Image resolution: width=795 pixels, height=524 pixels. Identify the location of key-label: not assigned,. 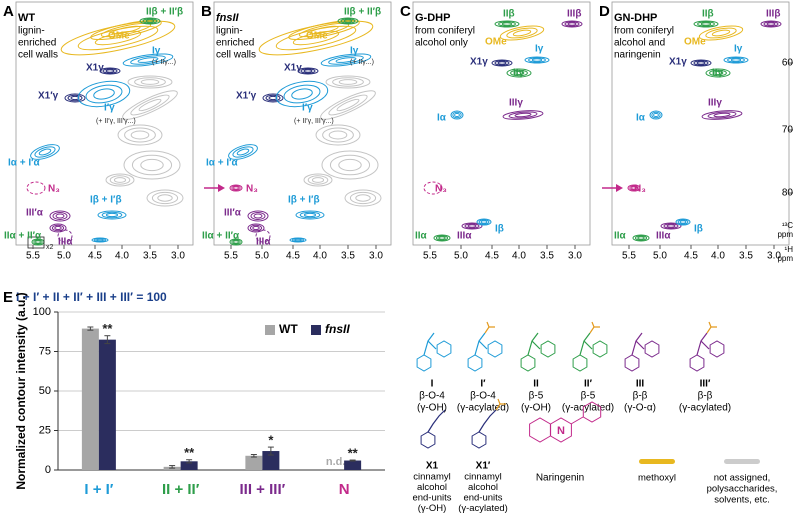
(742, 478).